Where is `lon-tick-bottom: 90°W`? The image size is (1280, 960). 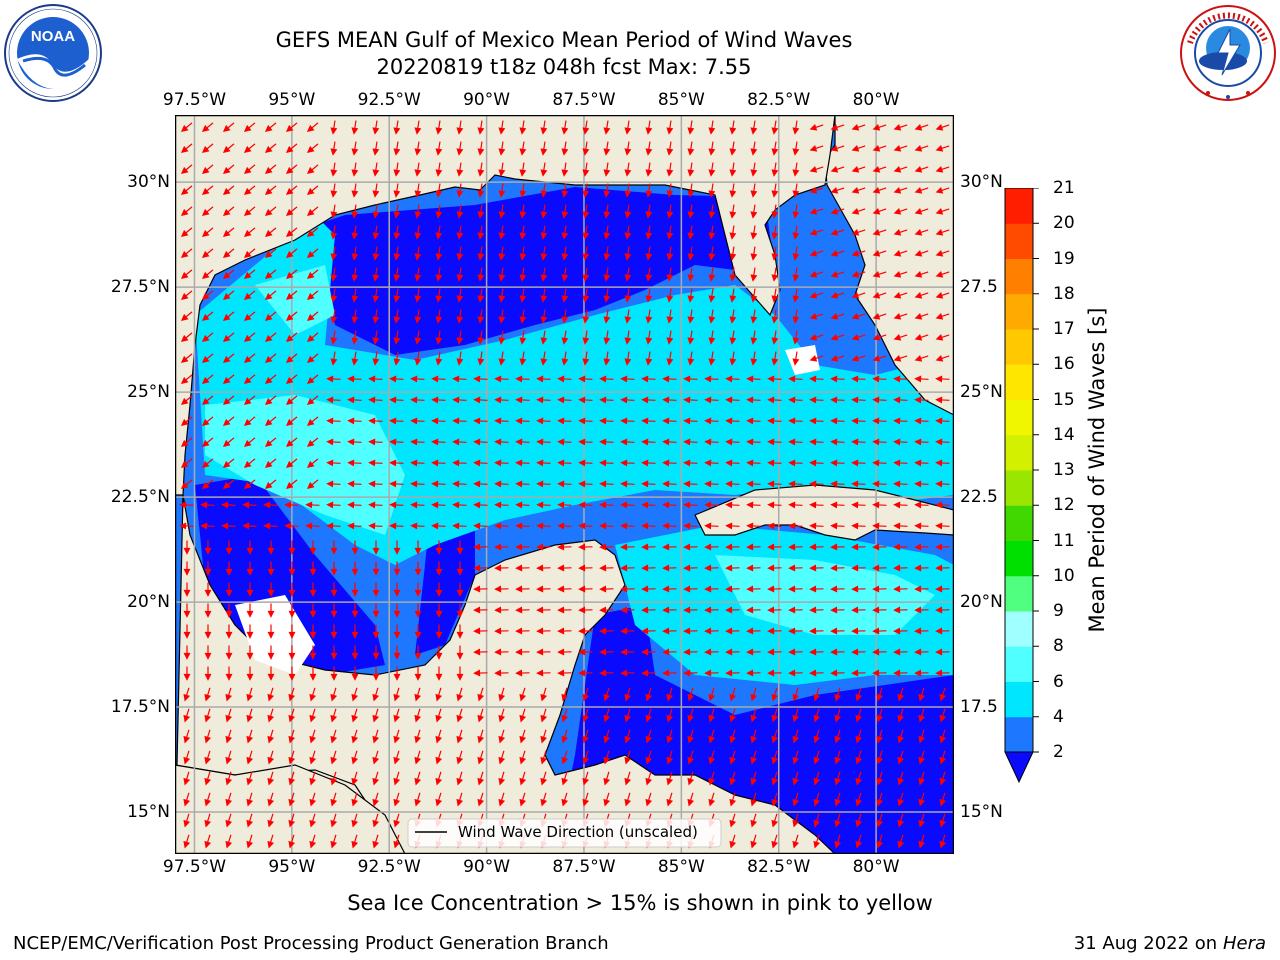
lon-tick-bottom: 90°W is located at coordinates (487, 867).